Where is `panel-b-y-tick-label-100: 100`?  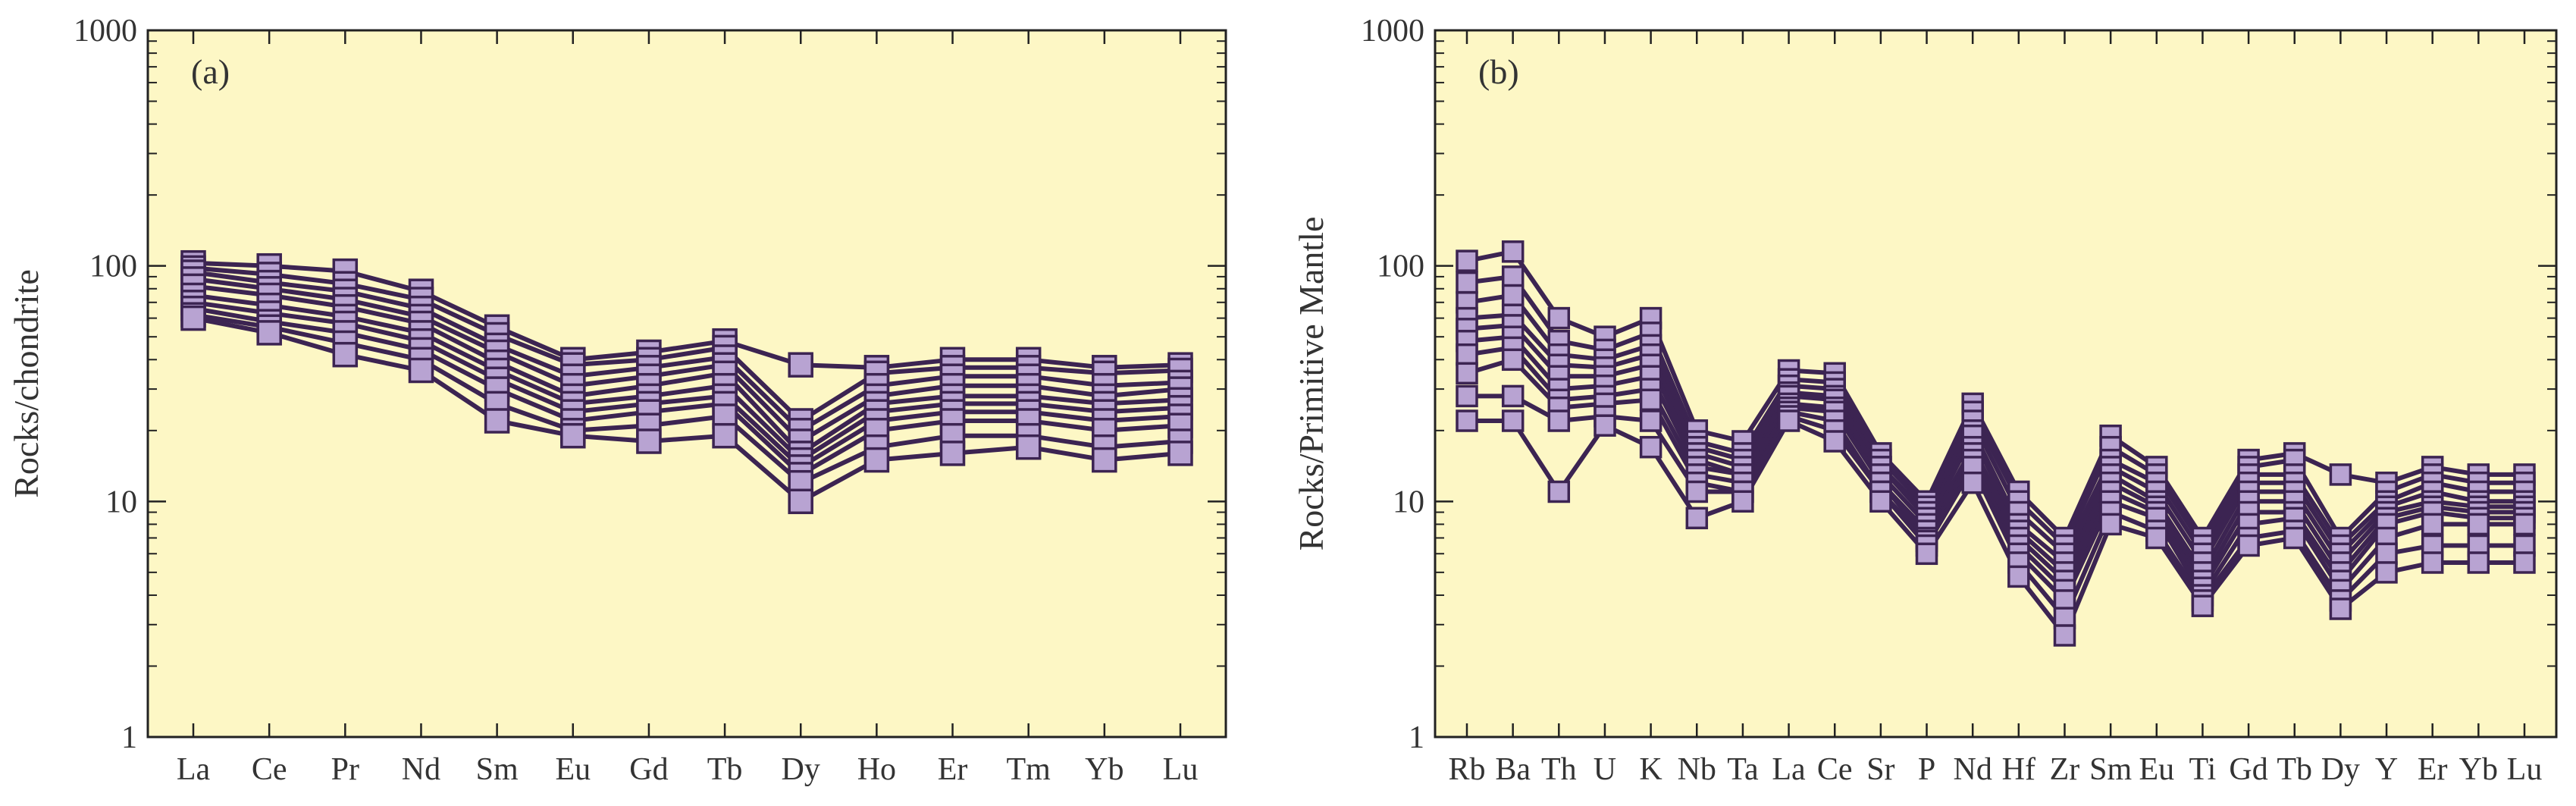 panel-b-y-tick-label-100: 100 is located at coordinates (1400, 266).